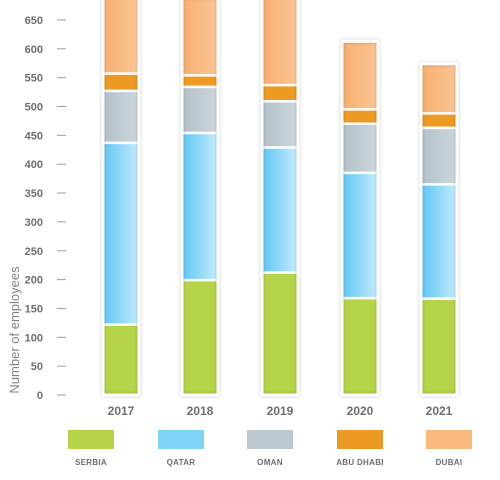 This screenshot has height=480, width=500. I want to click on legend-item-dubai: DUBAI, so click(449, 448).